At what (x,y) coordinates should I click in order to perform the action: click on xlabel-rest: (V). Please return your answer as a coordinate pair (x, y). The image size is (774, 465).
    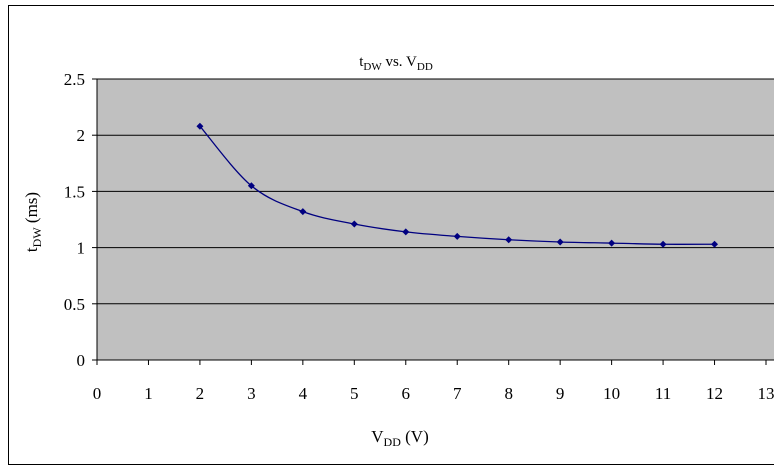
    Looking at the image, I should click on (415, 436).